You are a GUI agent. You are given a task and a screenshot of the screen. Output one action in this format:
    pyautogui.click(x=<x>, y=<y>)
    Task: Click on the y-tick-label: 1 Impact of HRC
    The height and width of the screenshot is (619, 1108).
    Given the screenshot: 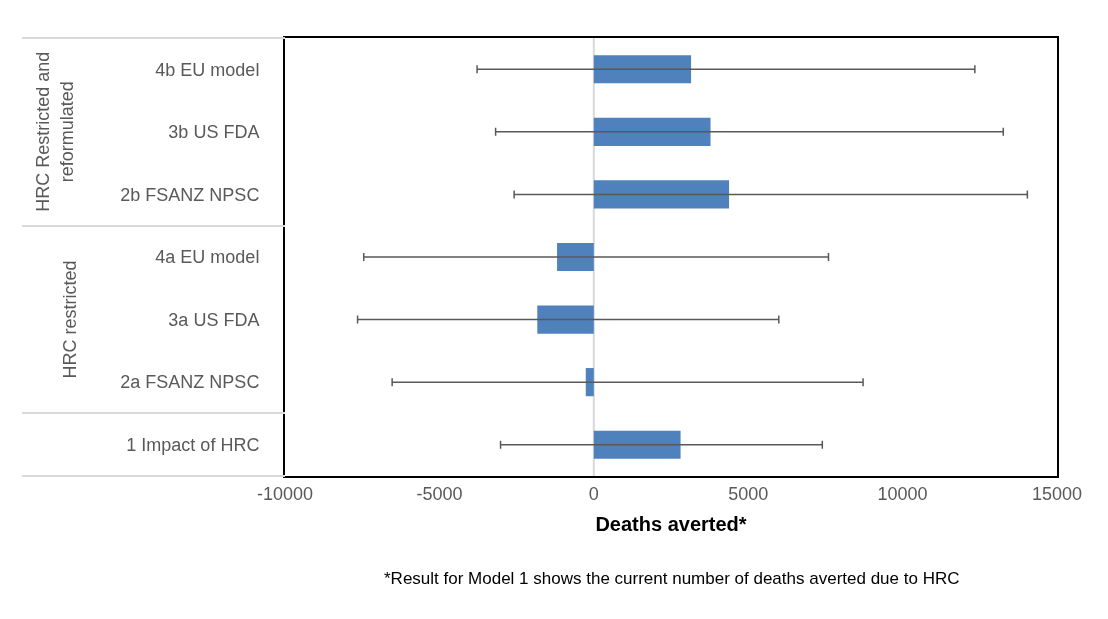 What is the action you would take?
    pyautogui.click(x=193, y=445)
    